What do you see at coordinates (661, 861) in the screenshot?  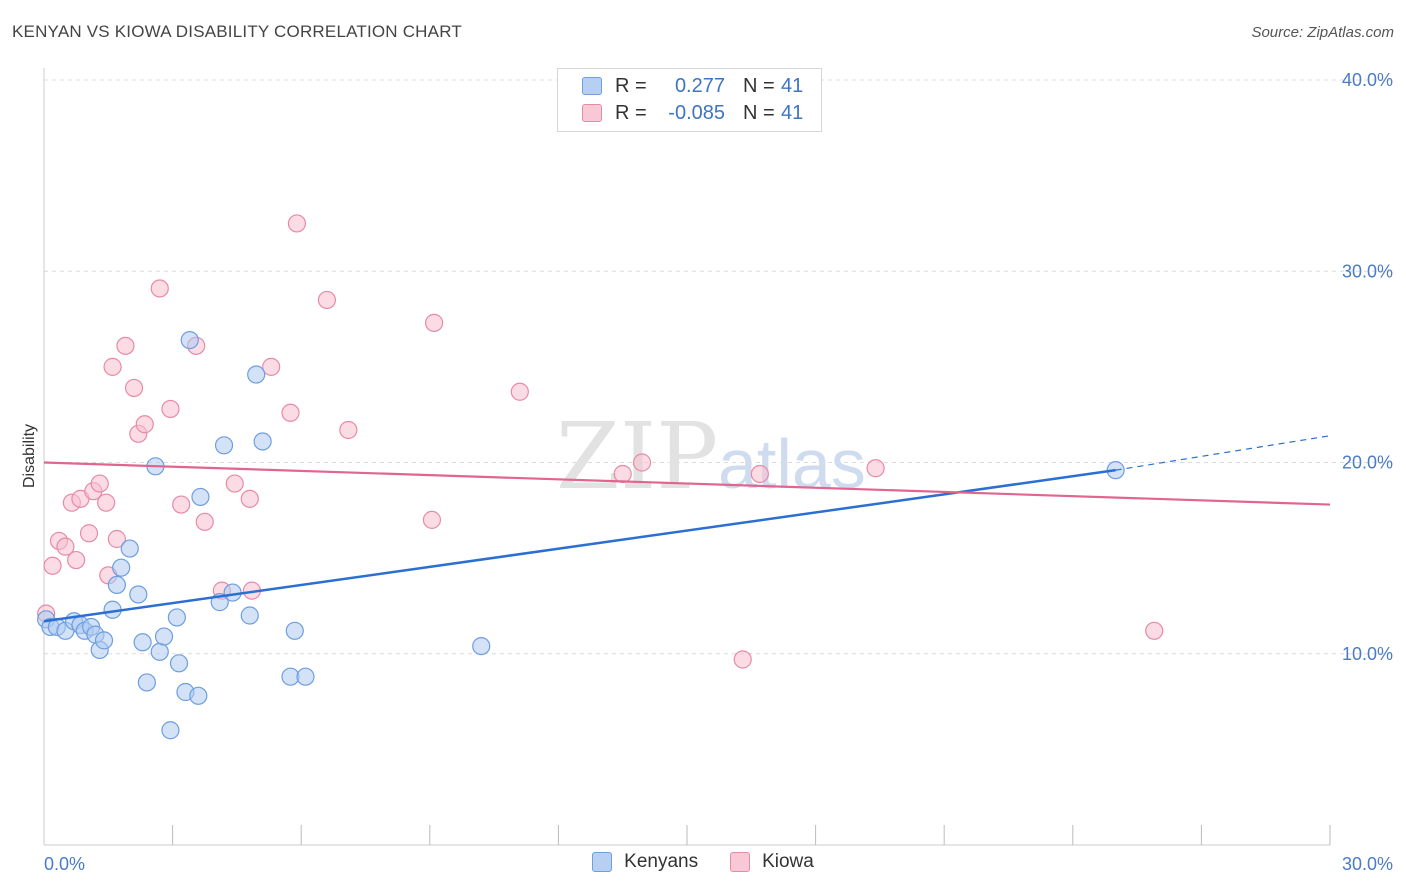 I see `legend-label-kenyans: Kenyans` at bounding box center [661, 861].